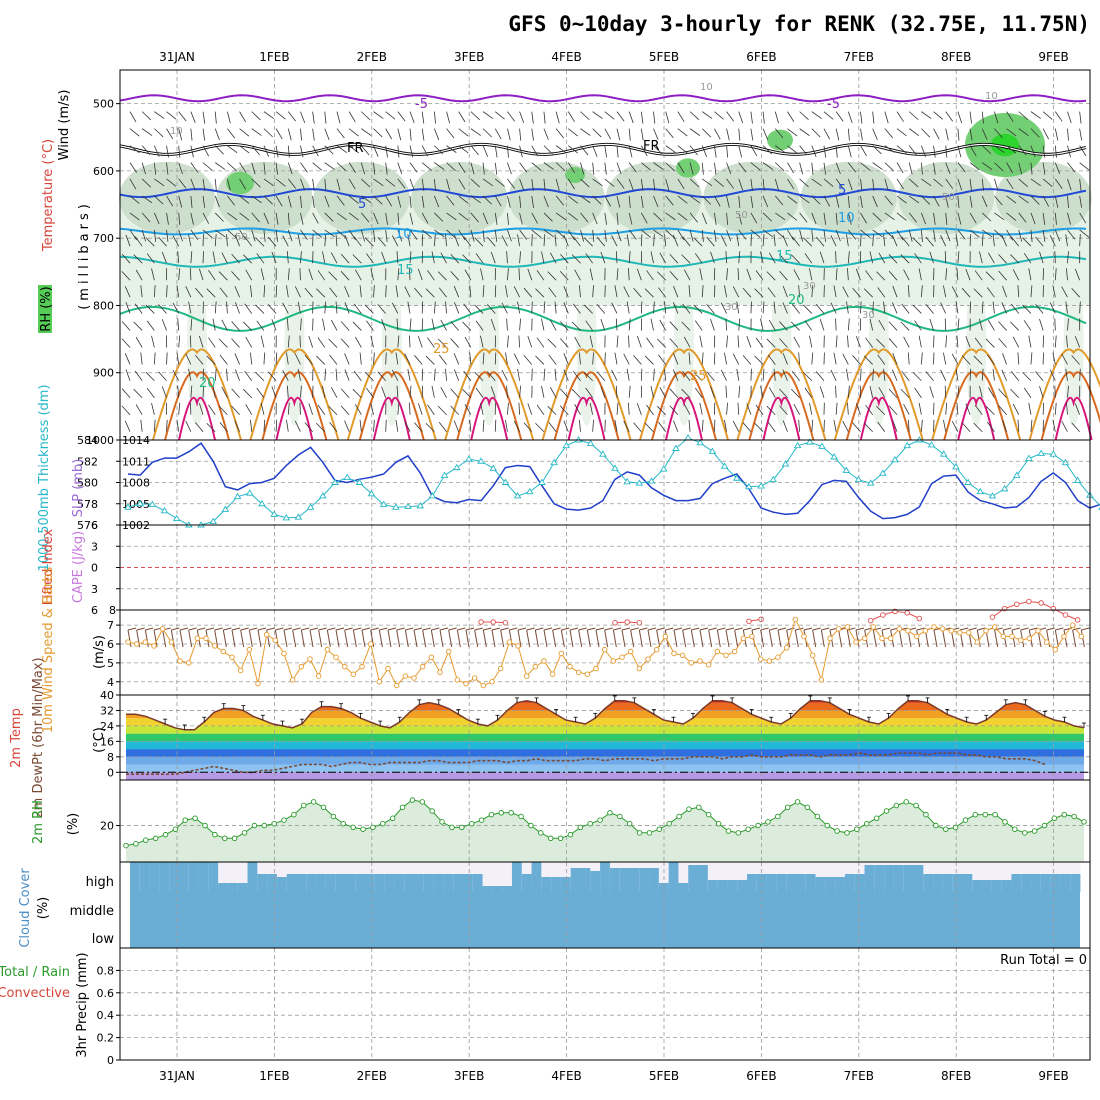  Describe the element at coordinates (207, 383) in the screenshot. I see `contour-label: 20` at that location.